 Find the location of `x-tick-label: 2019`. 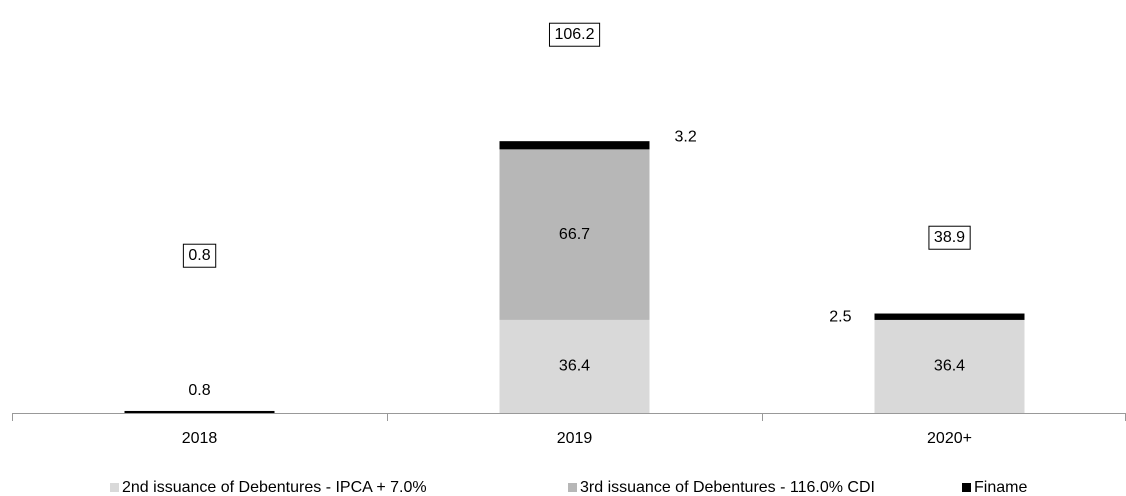

x-tick-label: 2019 is located at coordinates (575, 438).